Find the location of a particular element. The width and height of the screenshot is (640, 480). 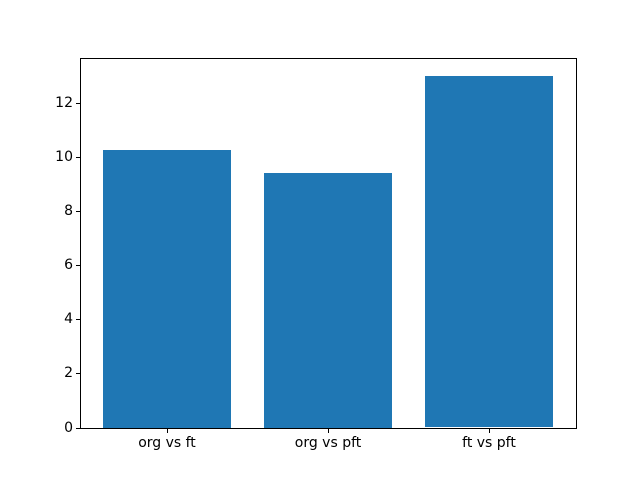

axis-spine-left is located at coordinates (80, 243).